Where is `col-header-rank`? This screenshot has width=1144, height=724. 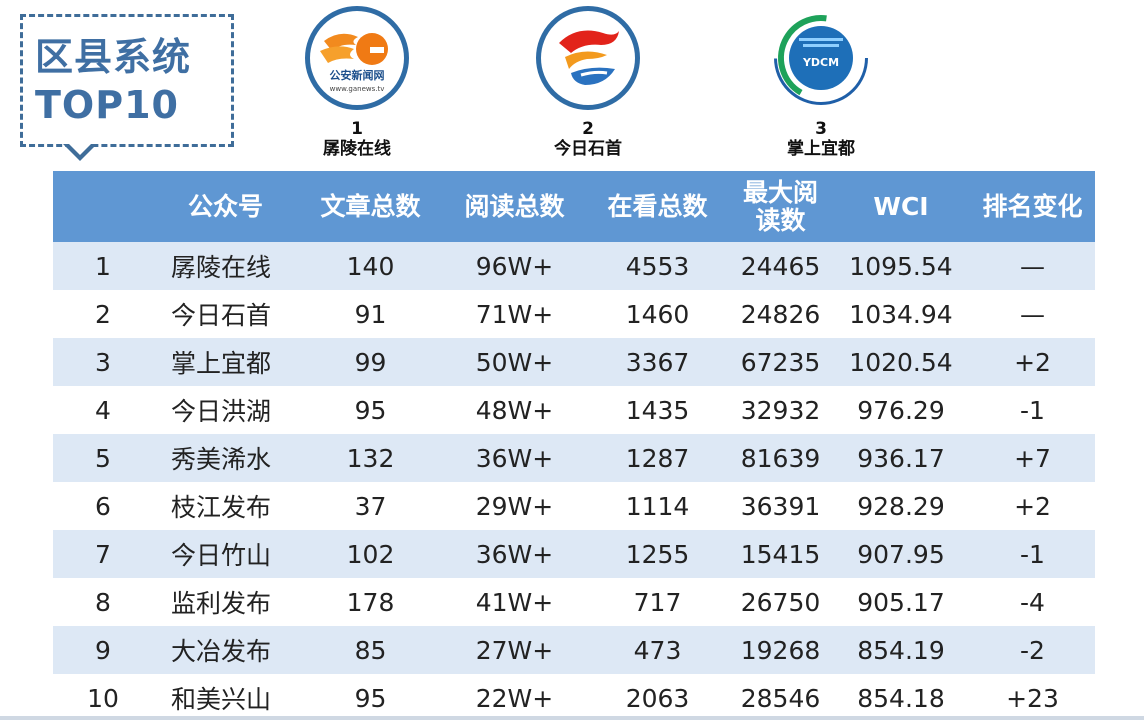 col-header-rank is located at coordinates (103, 206).